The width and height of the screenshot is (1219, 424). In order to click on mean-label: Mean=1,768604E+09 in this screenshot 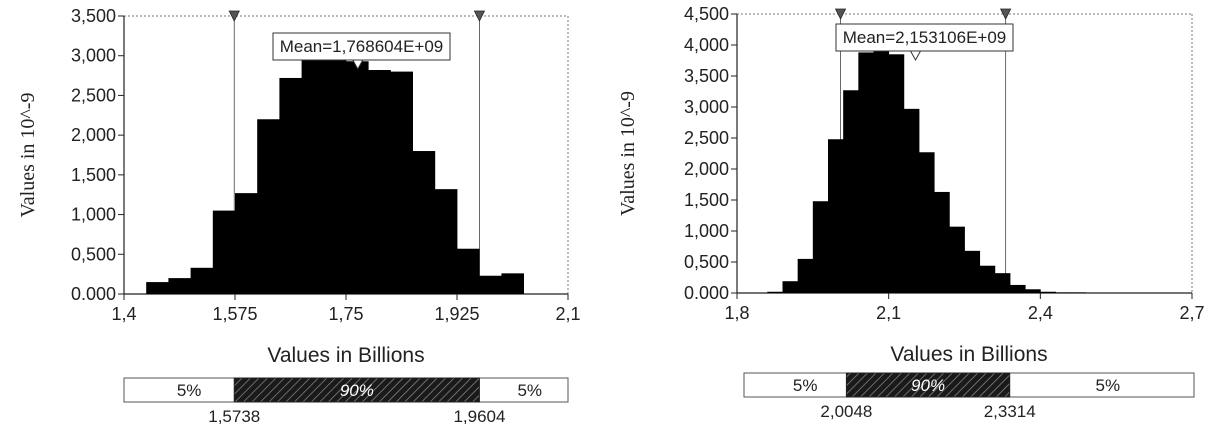, I will do `click(362, 46)`.